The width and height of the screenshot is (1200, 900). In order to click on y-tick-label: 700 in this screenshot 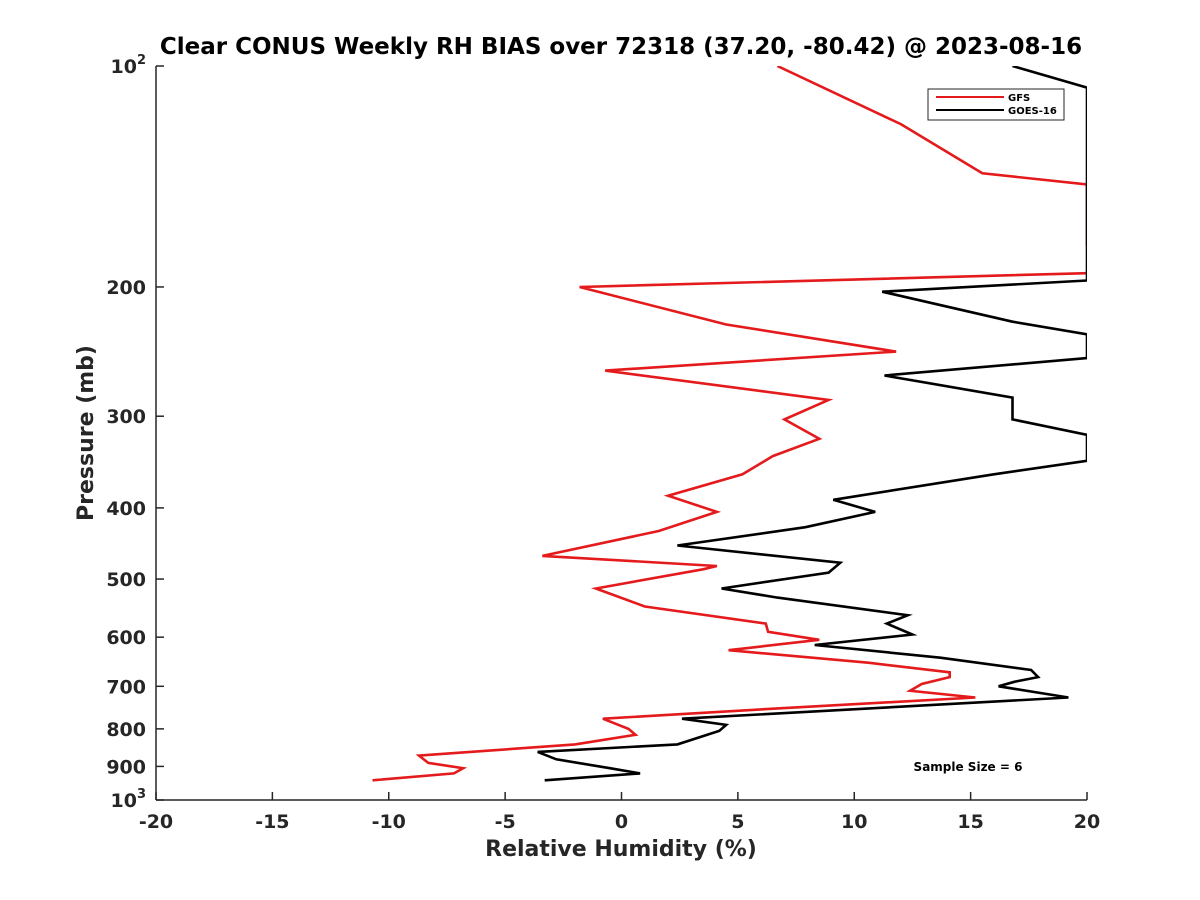, I will do `click(126, 687)`.